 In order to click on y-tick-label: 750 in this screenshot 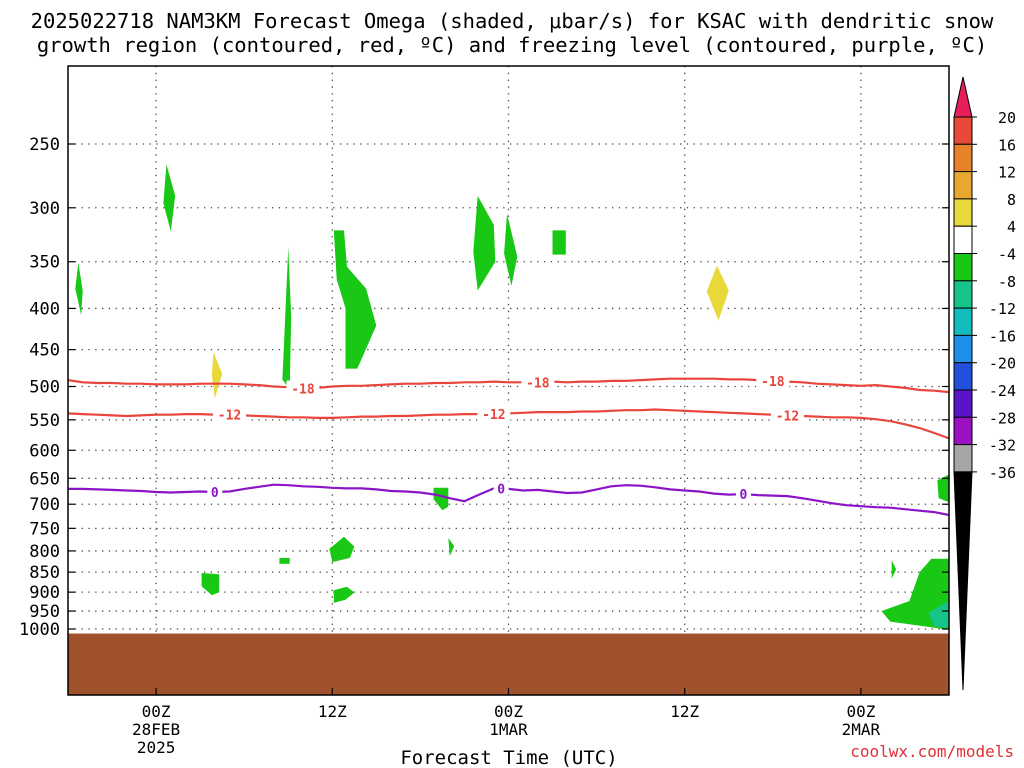, I will do `click(44, 529)`.